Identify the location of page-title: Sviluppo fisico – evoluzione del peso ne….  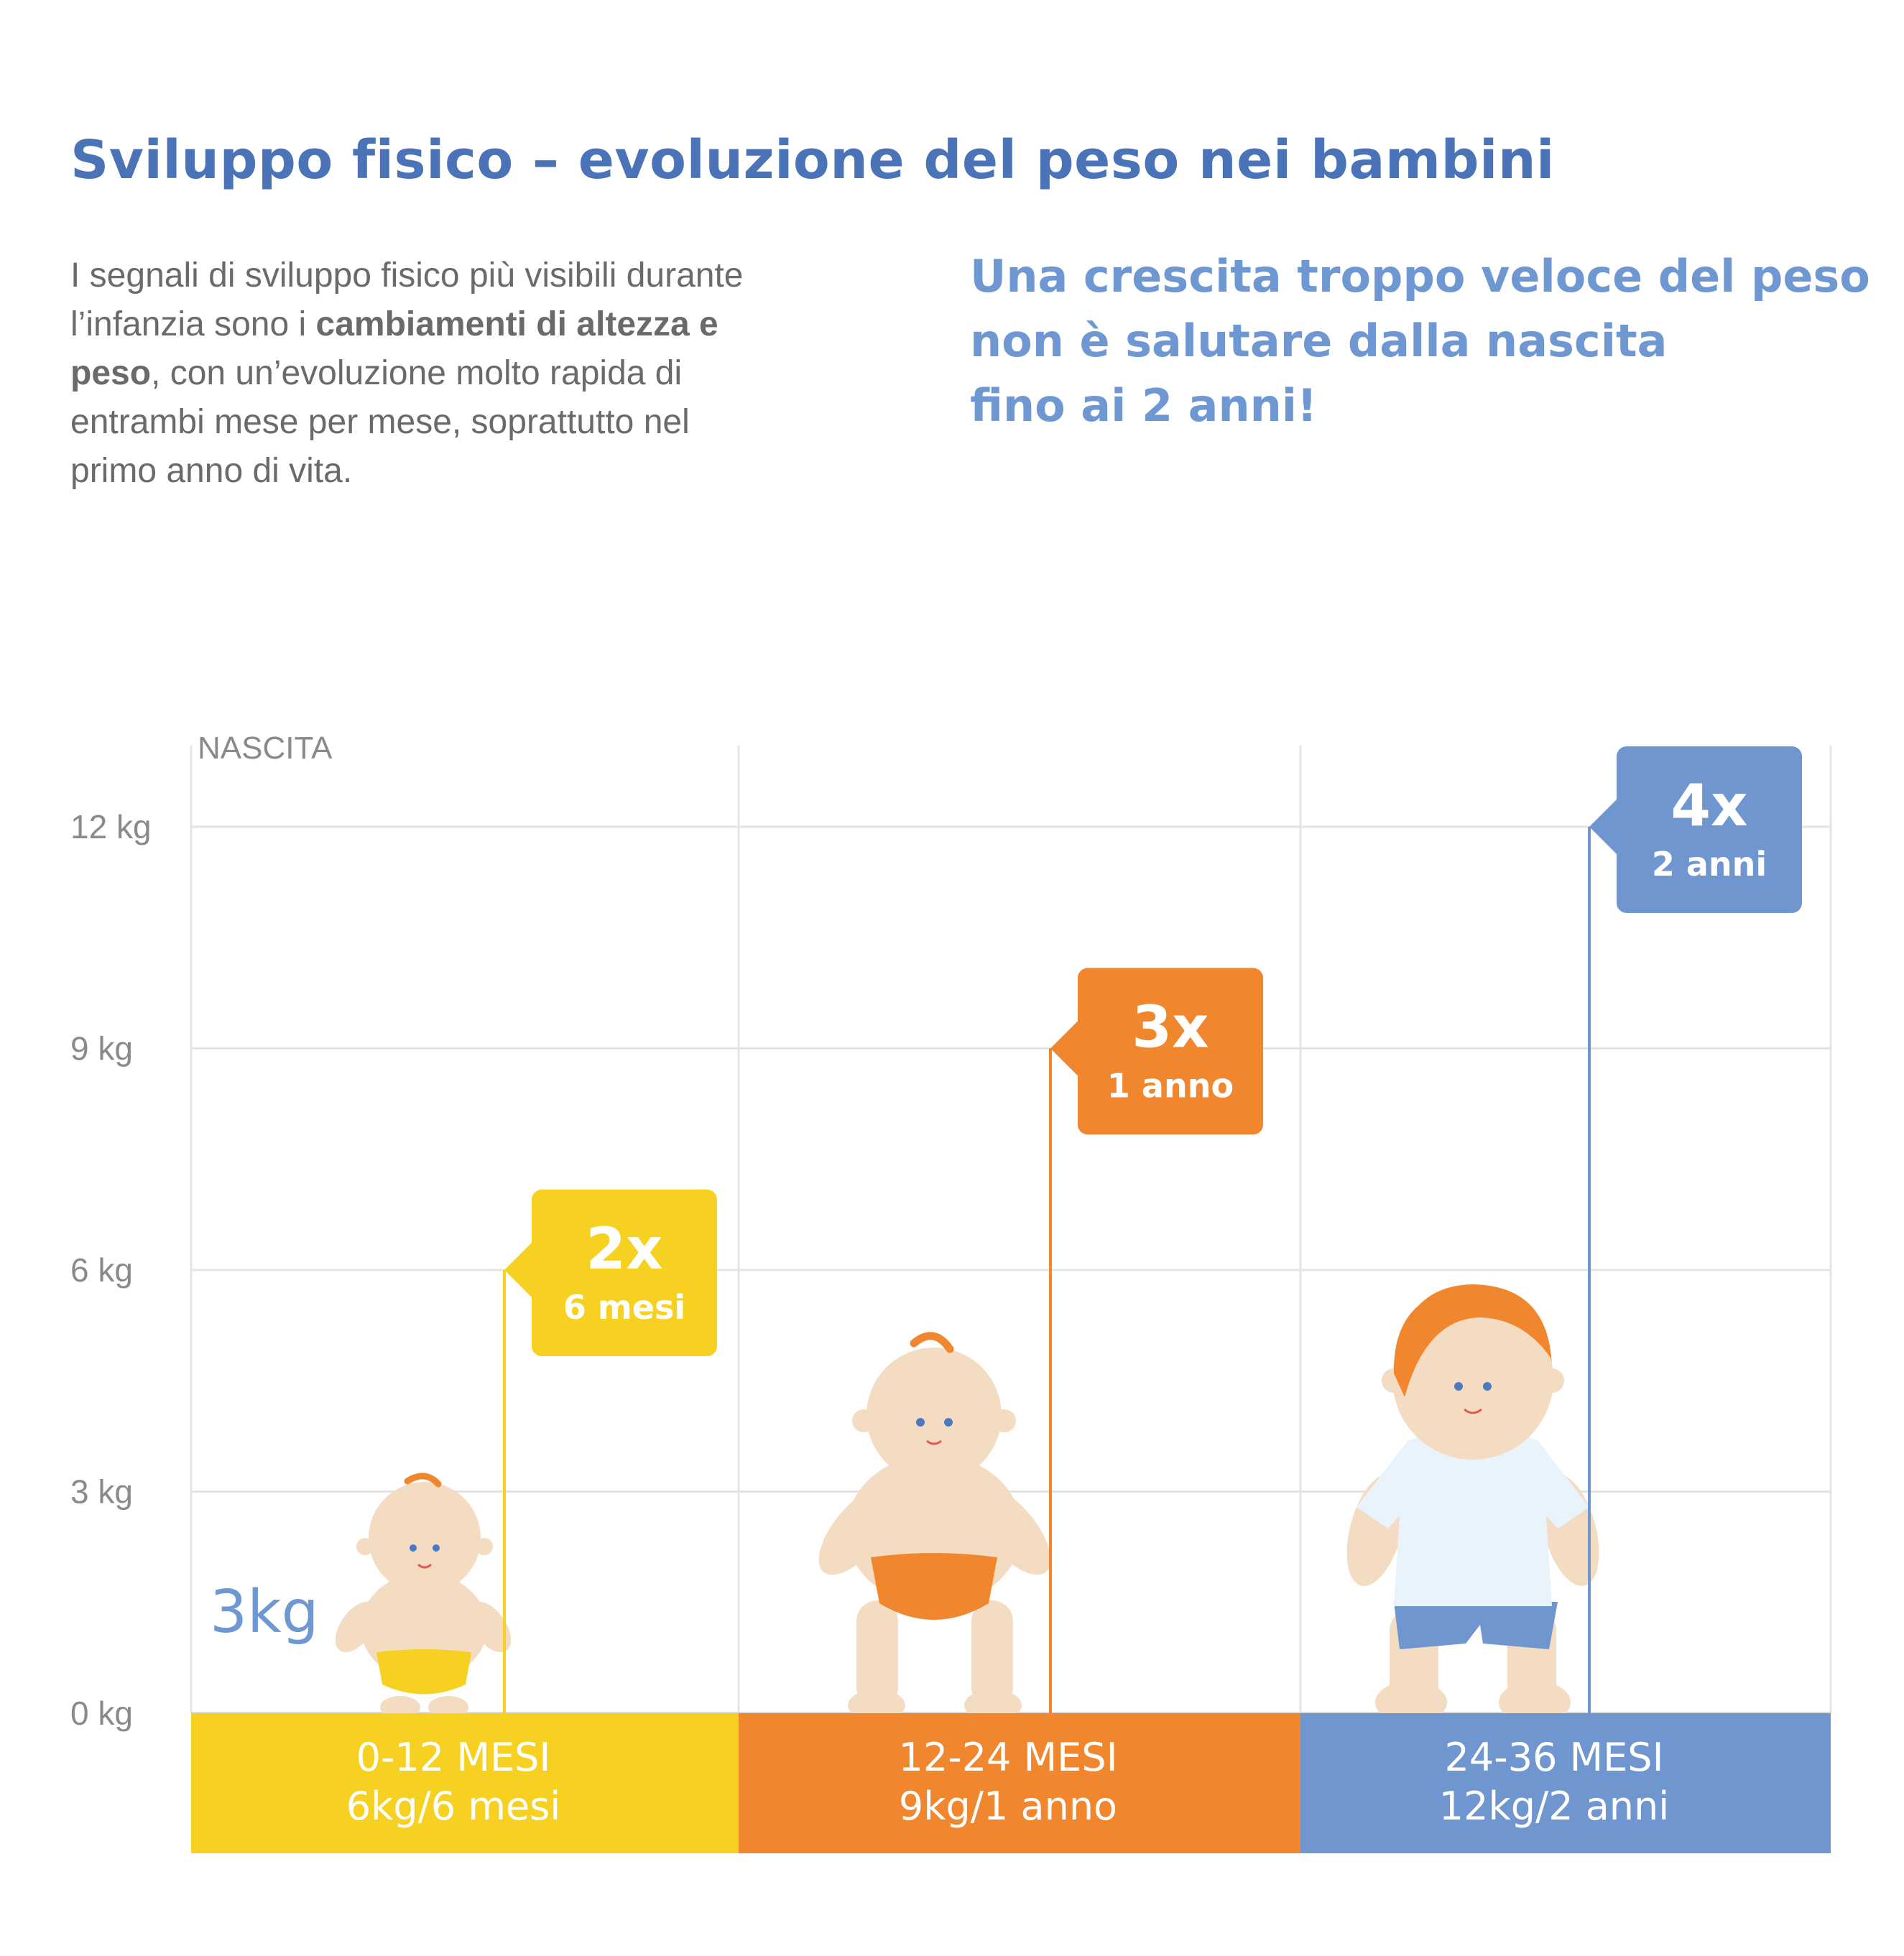
(812, 160).